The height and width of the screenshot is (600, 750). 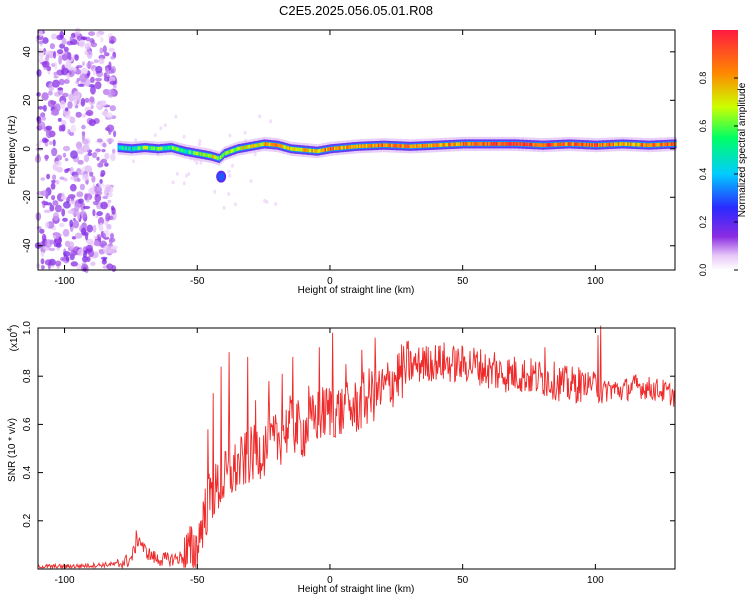 What do you see at coordinates (595, 281) in the screenshot?
I see `spectrogram-x-tick-label: 100` at bounding box center [595, 281].